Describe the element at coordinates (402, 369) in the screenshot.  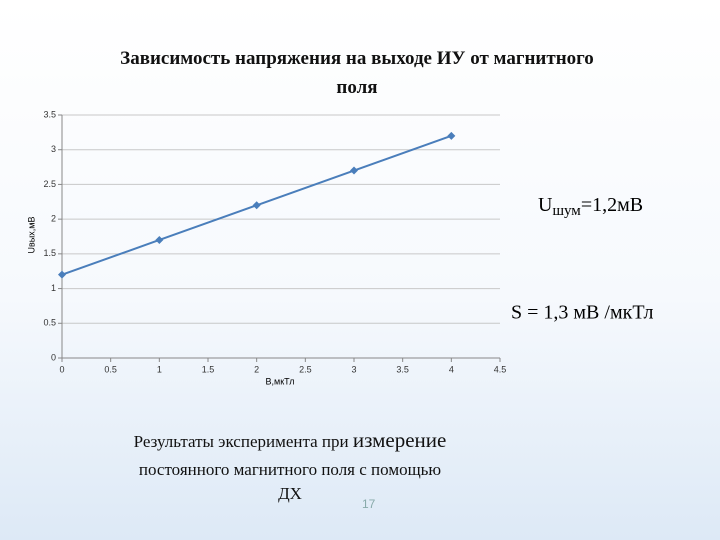
I see `x-tick-label: 3.5` at that location.